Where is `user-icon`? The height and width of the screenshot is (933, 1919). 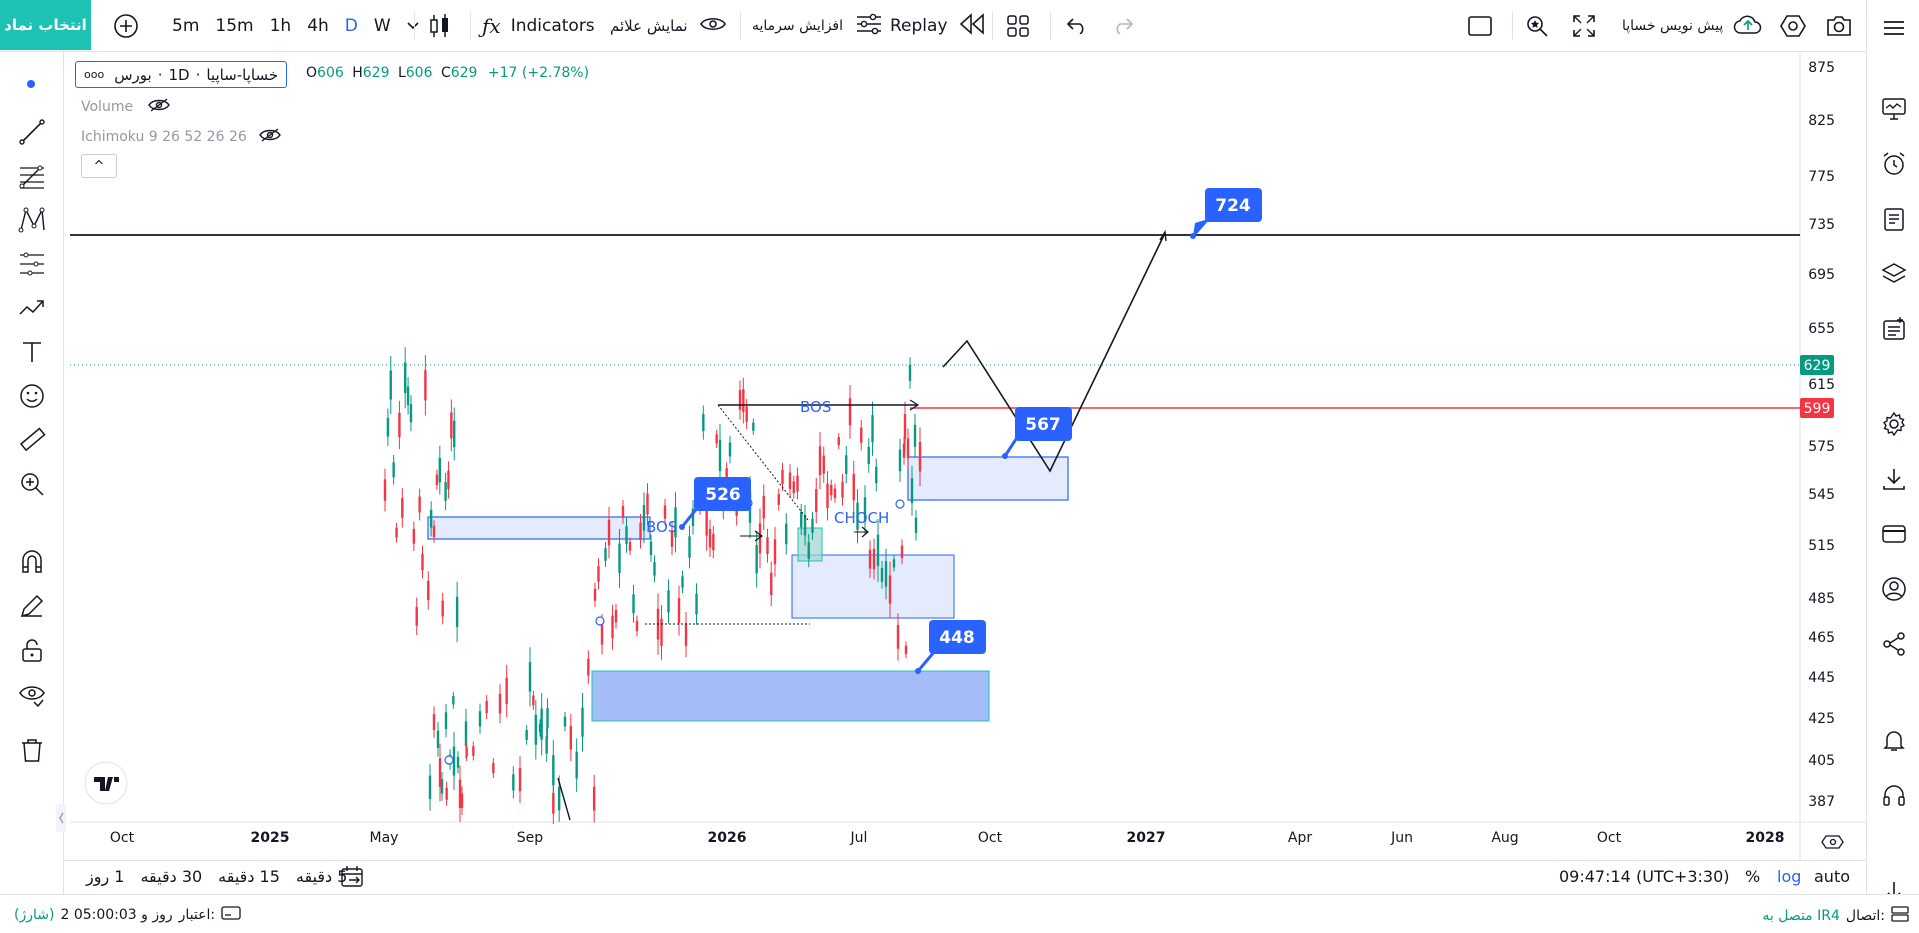 user-icon is located at coordinates (1894, 589).